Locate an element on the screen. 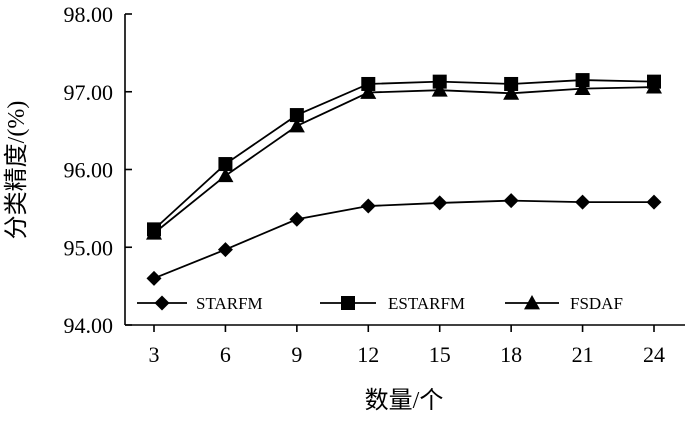  legend-item-starfm: STARFM is located at coordinates (200, 303).